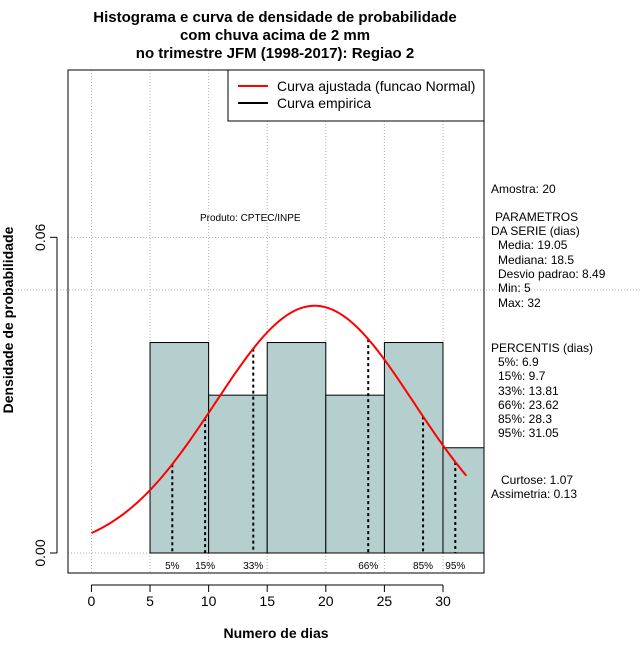 This screenshot has height=660, width=640. I want to click on params-line-3: Media: 19.05, so click(533, 245).